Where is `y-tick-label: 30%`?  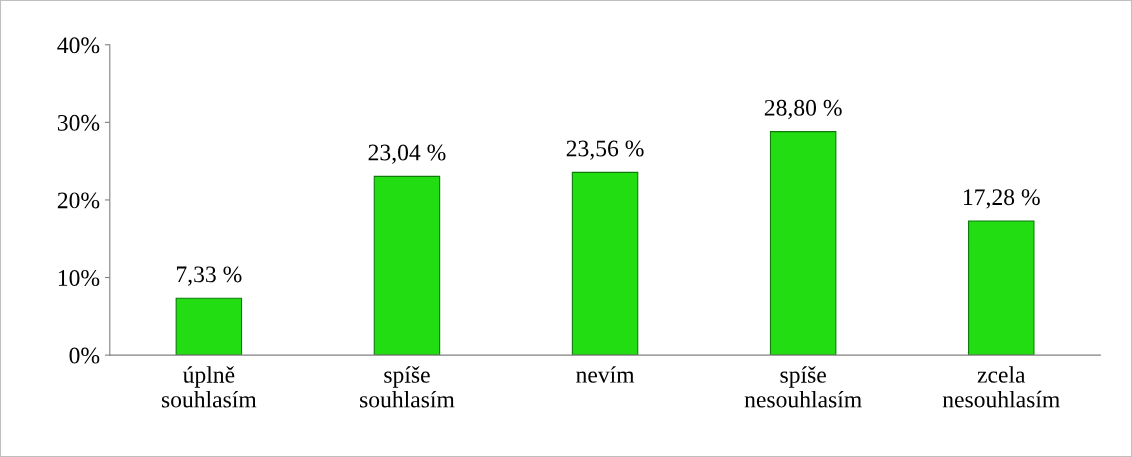
y-tick-label: 30% is located at coordinates (78, 122).